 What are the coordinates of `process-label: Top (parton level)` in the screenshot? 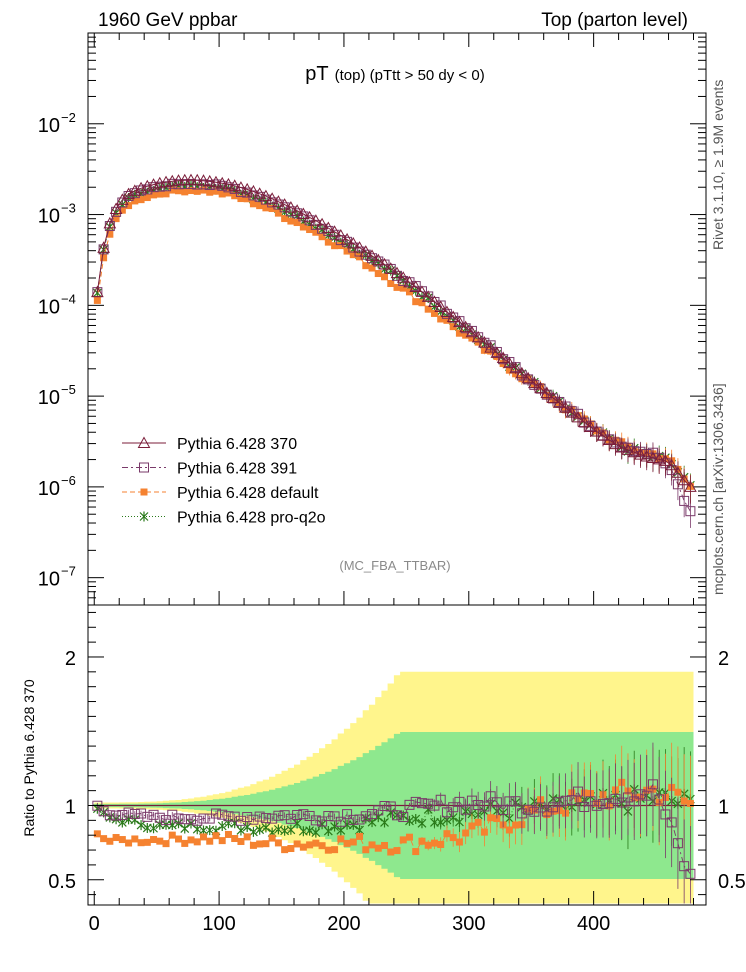 It's located at (614, 20).